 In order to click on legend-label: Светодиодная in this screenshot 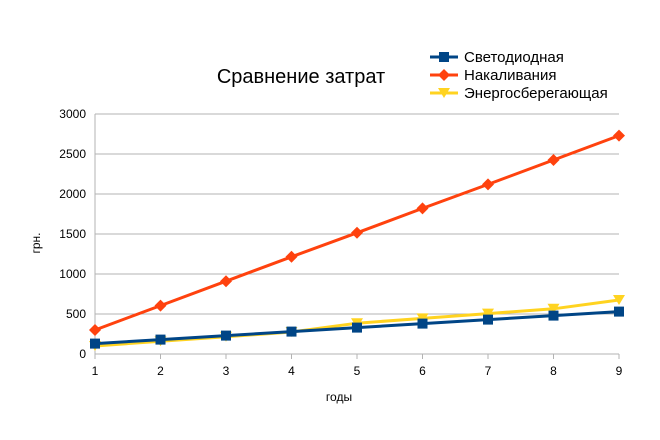, I will do `click(514, 57)`.